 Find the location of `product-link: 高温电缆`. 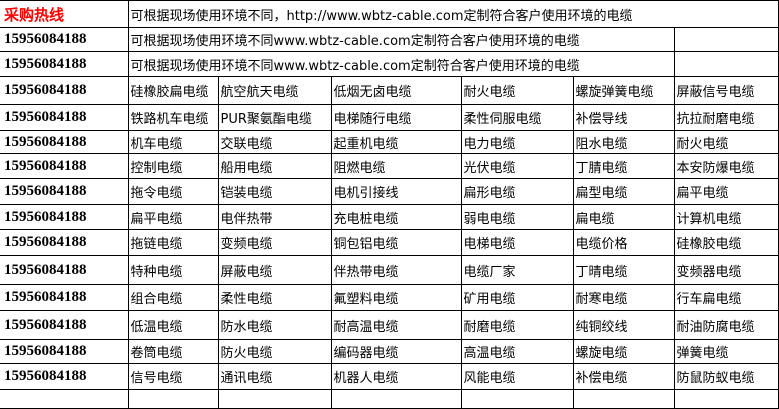

product-link: 高温电缆 is located at coordinates (517, 351).